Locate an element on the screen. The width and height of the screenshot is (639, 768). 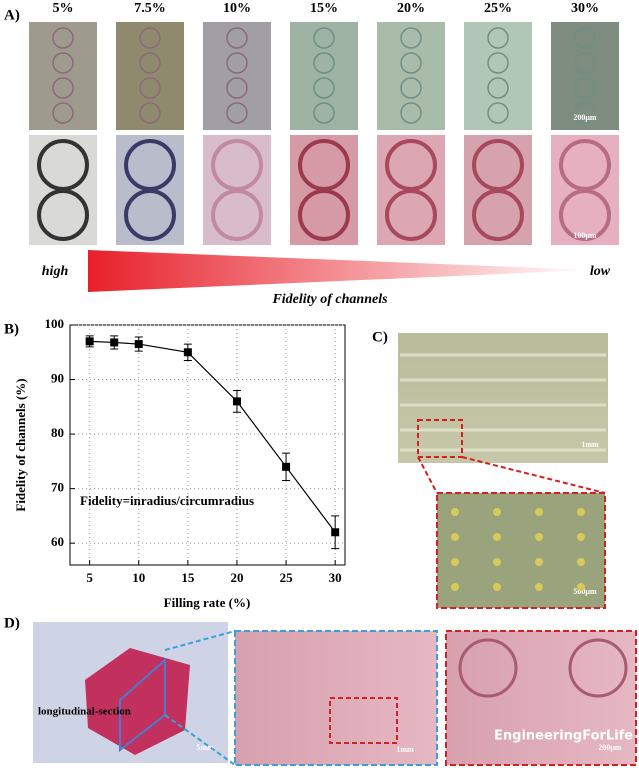
zoom-box is located at coordinates (363, 720).